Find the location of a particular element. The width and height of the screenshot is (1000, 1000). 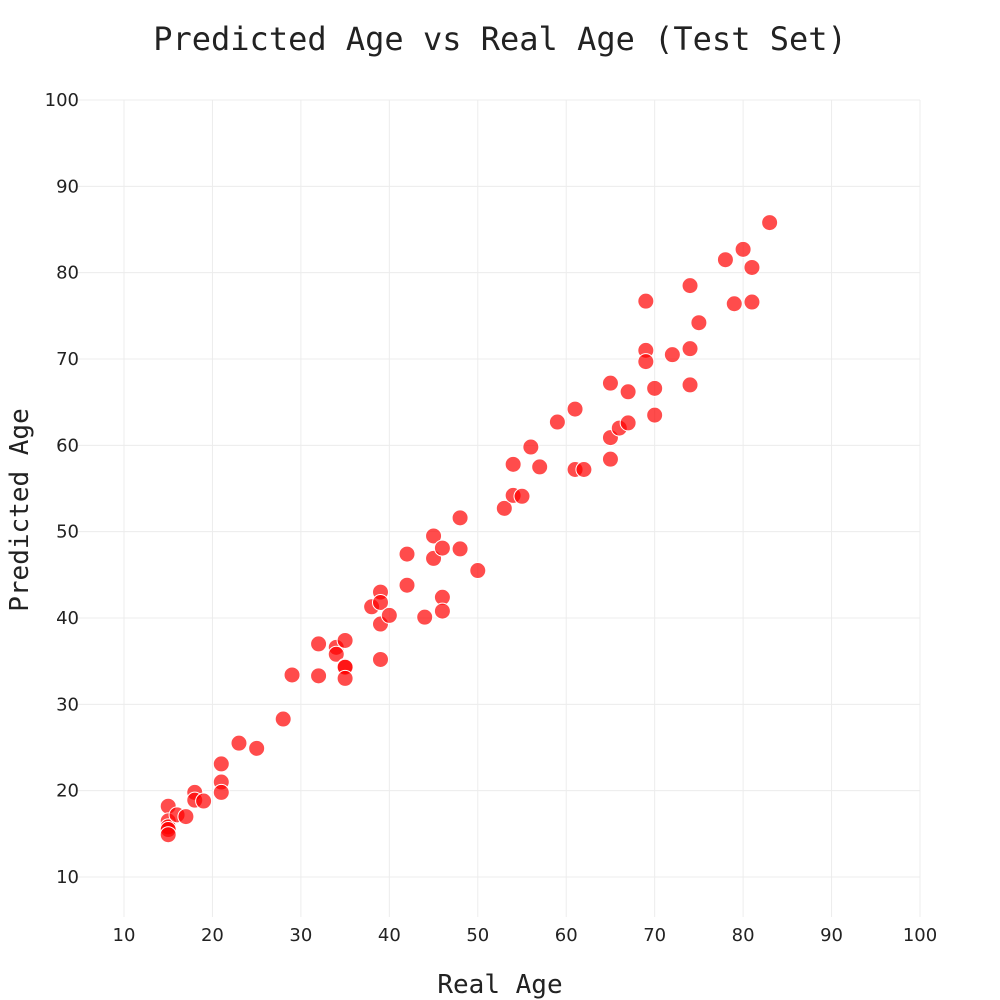

y-tick-label: 60 is located at coordinates (67, 445).